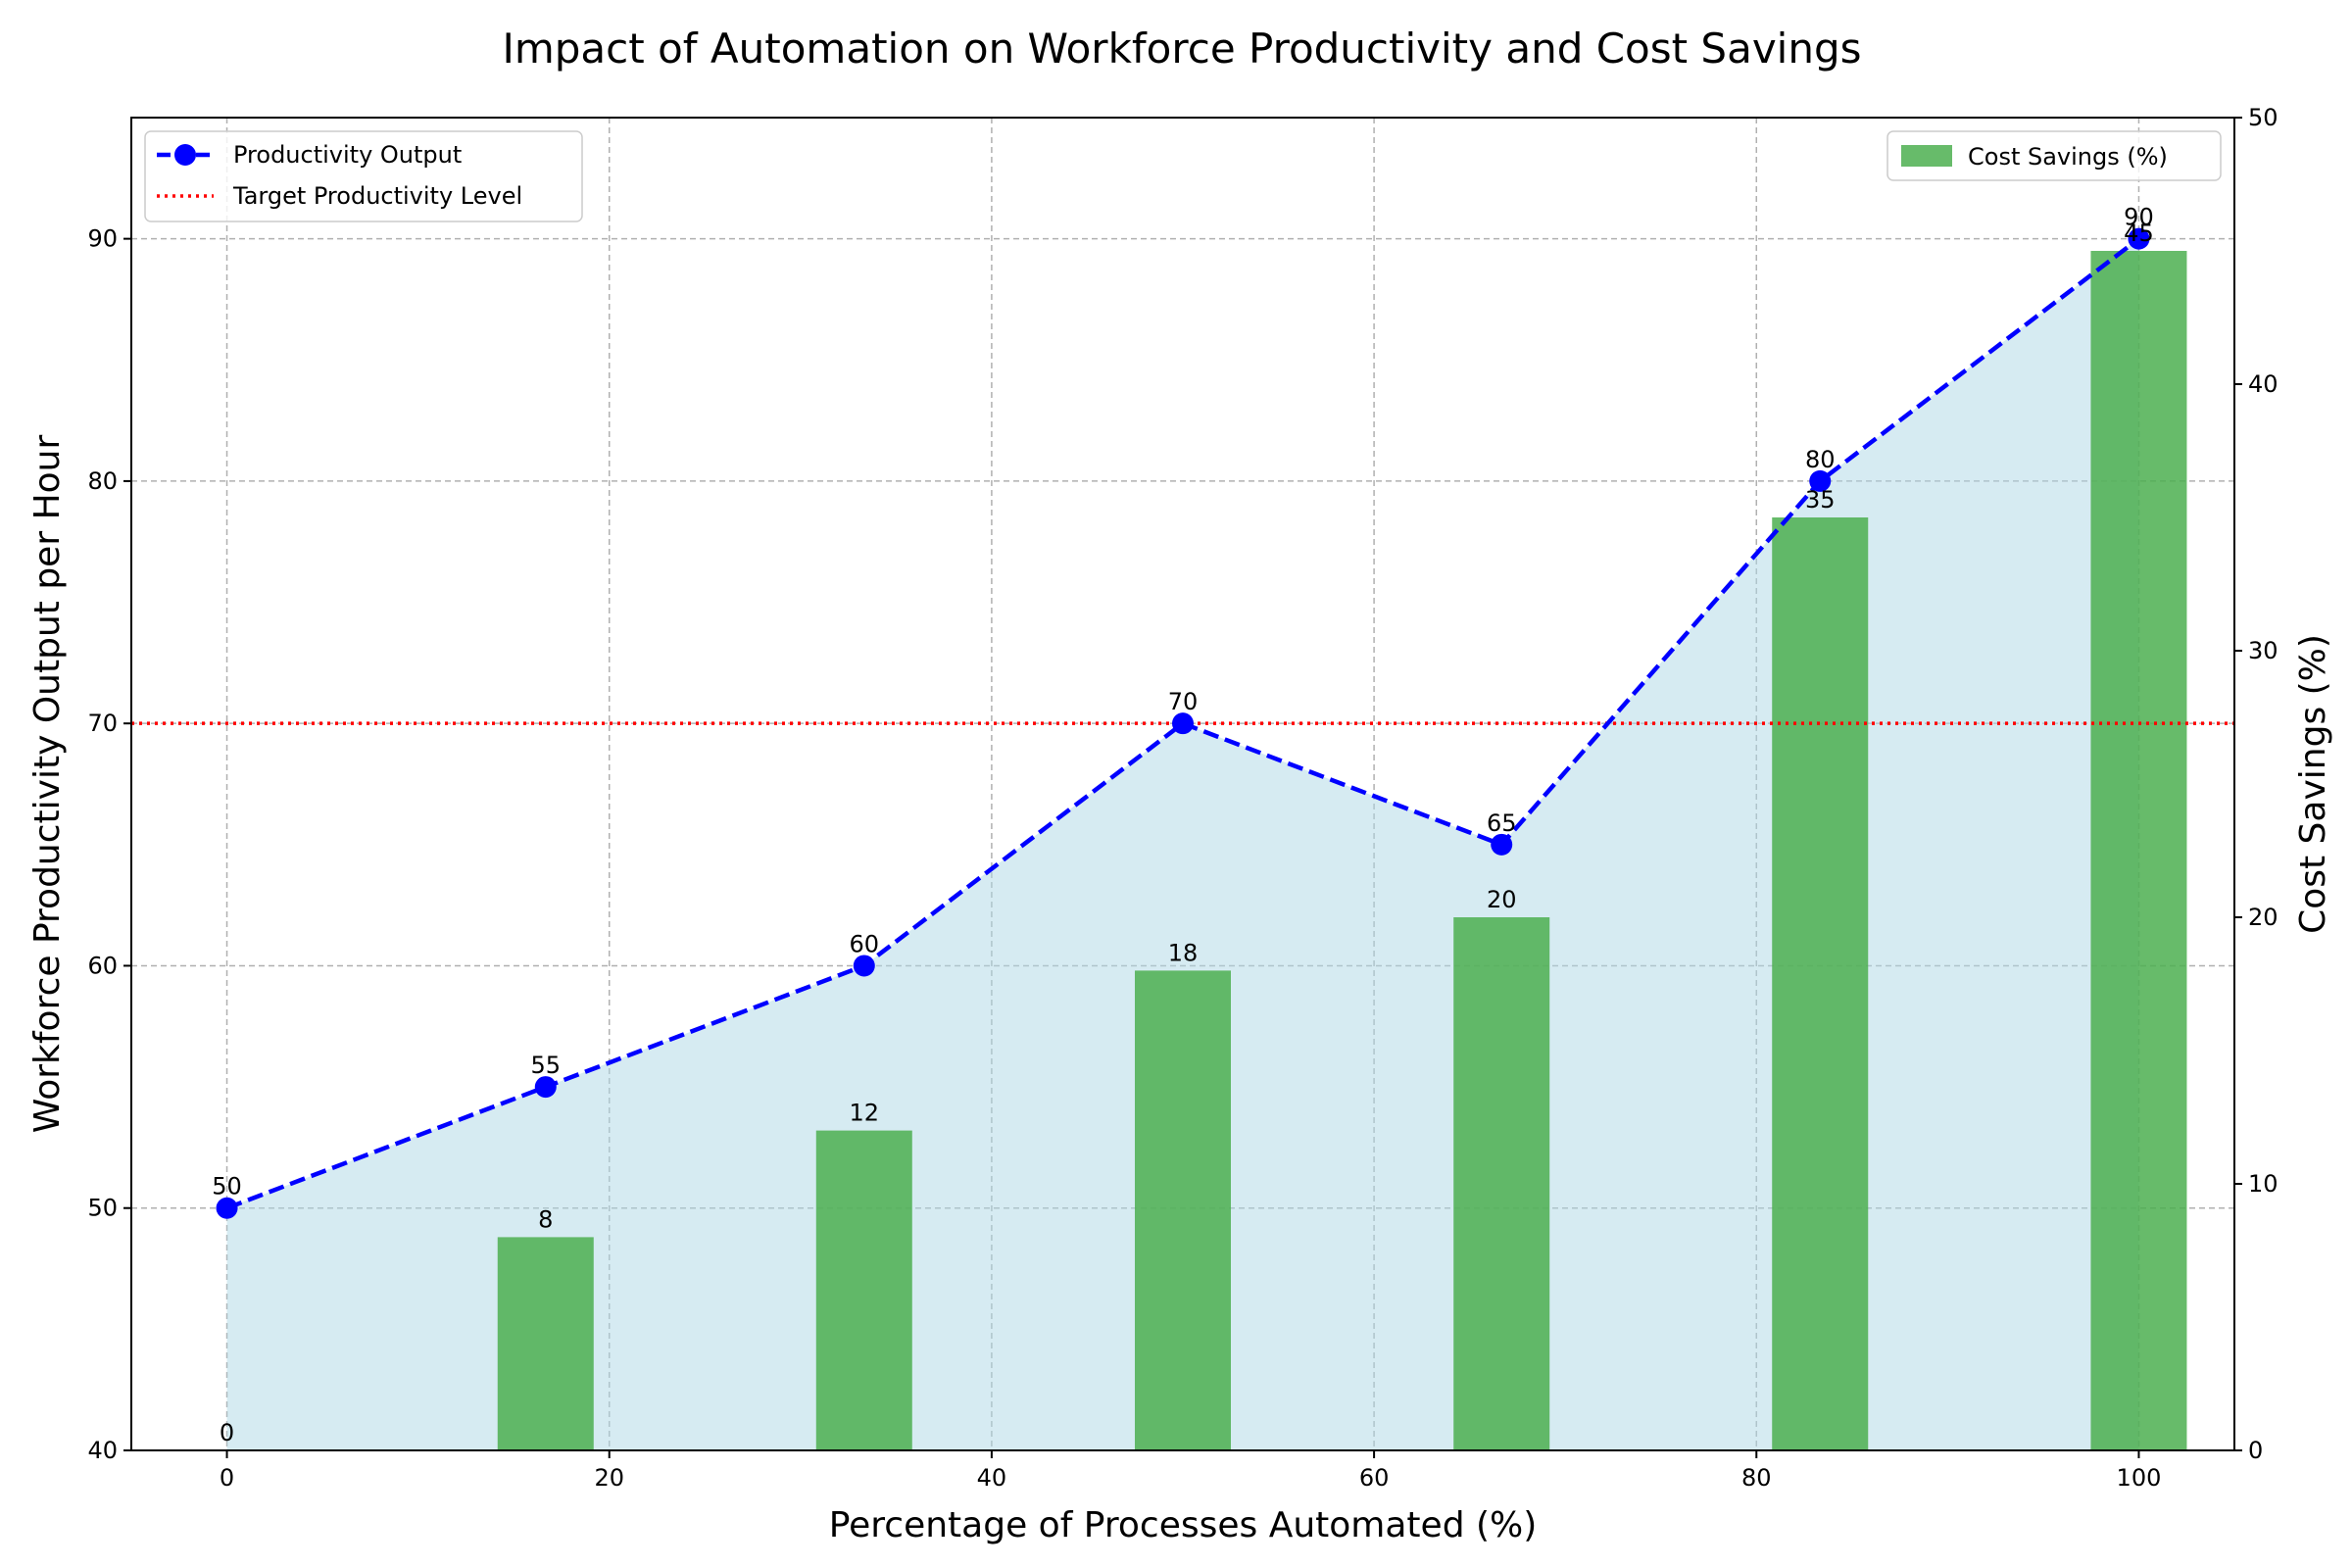 Image resolution: width=2352 pixels, height=1568 pixels. I want to click on bar-value-label-5: 35, so click(1820, 500).